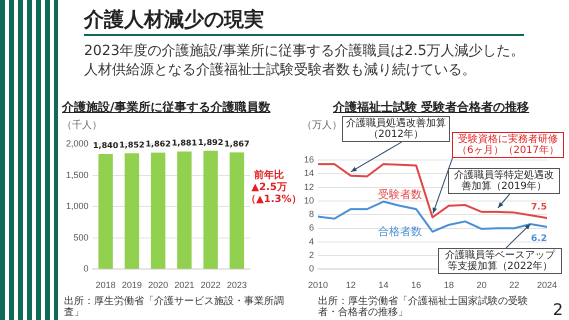  Describe the element at coordinates (431, 107) in the screenshot. I see `chart-title: 介護福祉士試験 受験者合格者の推移` at that location.